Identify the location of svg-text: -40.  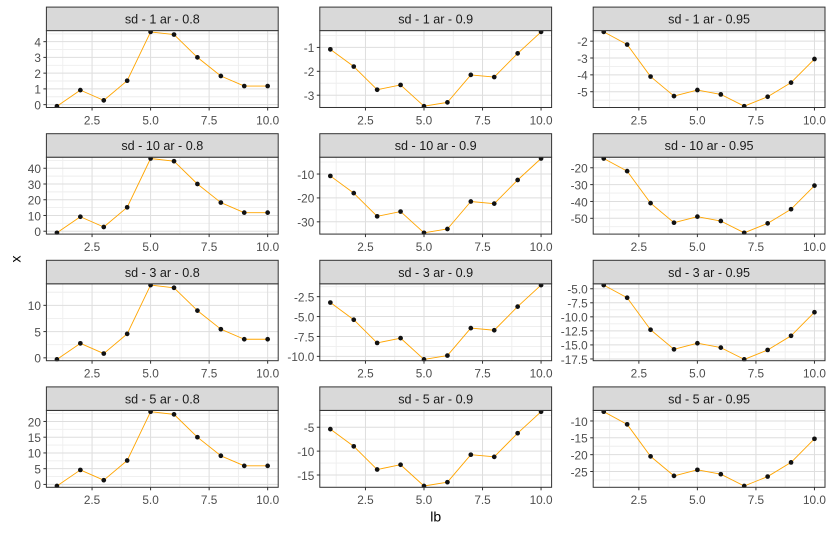
(579, 202).